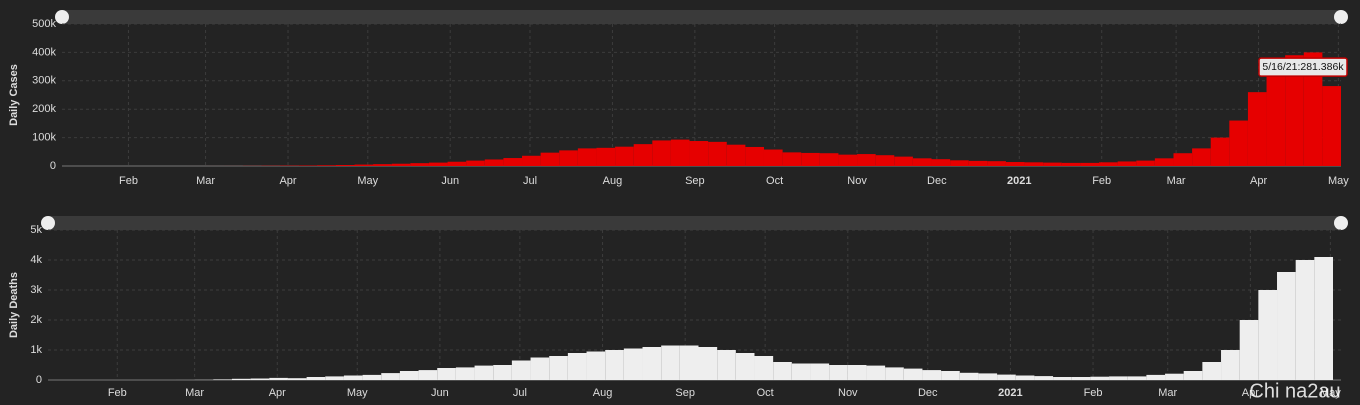 The height and width of the screenshot is (405, 1360). I want to click on x-tick-label: Nov, so click(857, 181).